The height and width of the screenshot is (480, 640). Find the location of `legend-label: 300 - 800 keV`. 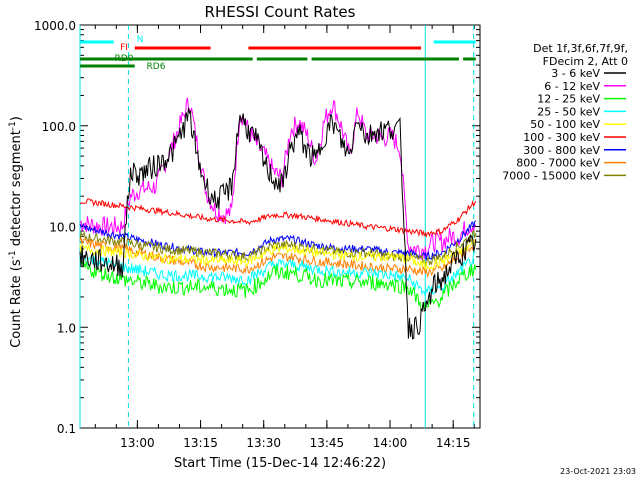

legend-label: 300 - 800 keV is located at coordinates (561, 150).